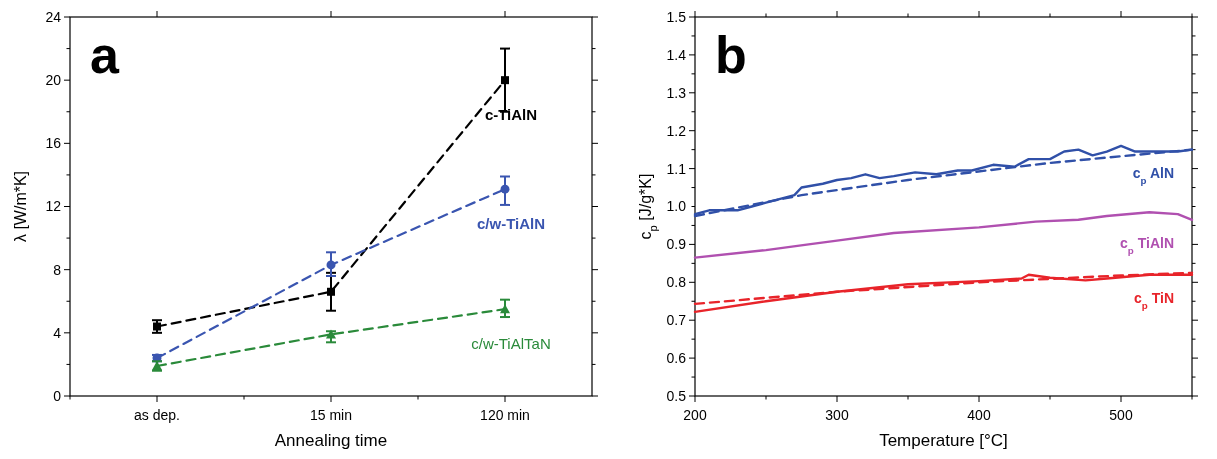  Describe the element at coordinates (943, 234) in the screenshot. I see `line-series` at that location.